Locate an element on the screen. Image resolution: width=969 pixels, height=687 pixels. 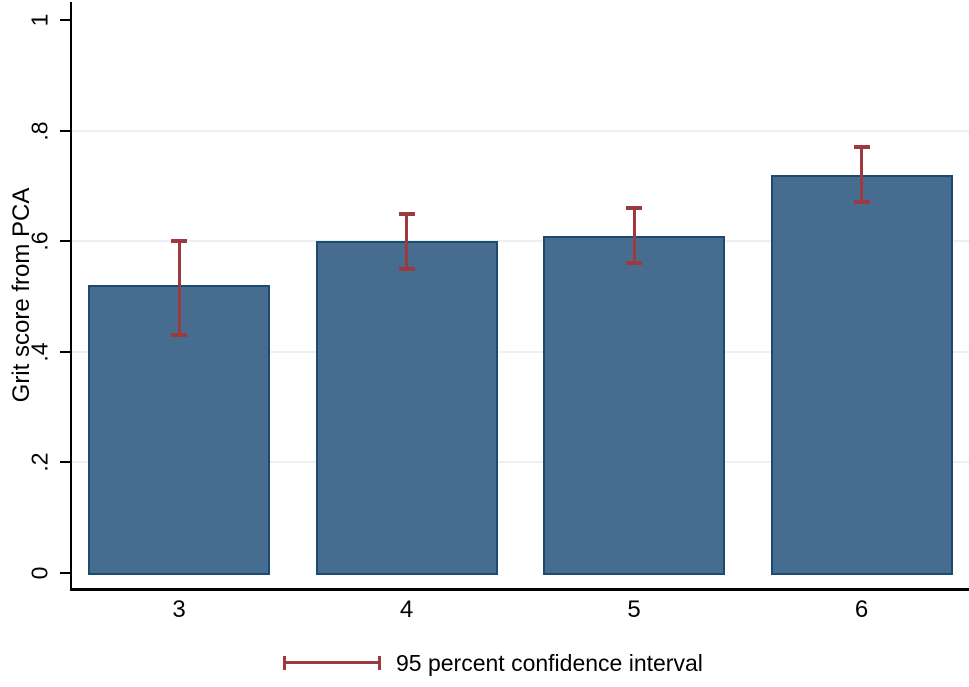
legend-icon-line is located at coordinates (332, 662).